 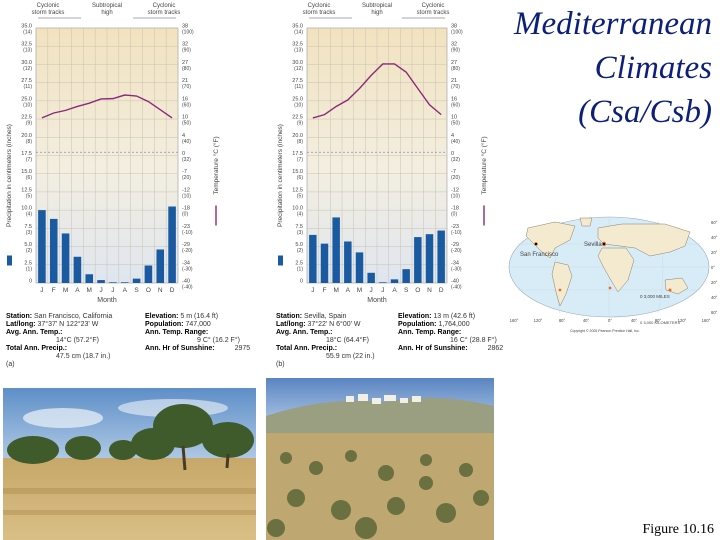 I want to click on y-tick-label-left-in: (11), so click(x=27, y=87).